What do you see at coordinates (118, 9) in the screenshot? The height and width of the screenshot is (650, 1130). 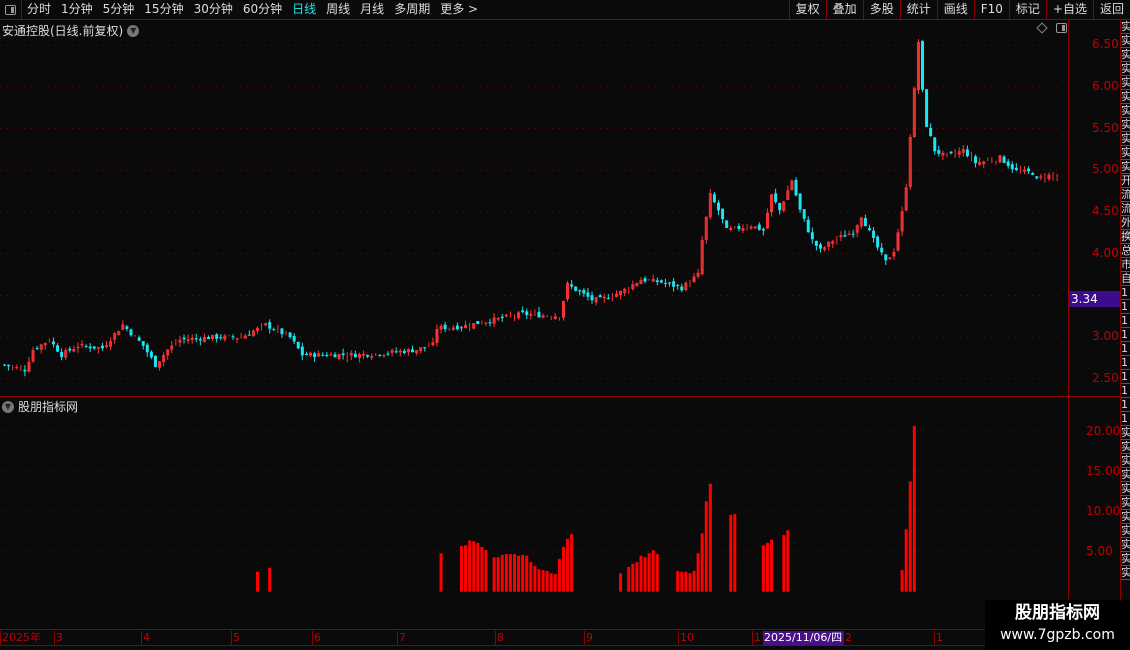 I see `period-tab: 5分钟` at bounding box center [118, 9].